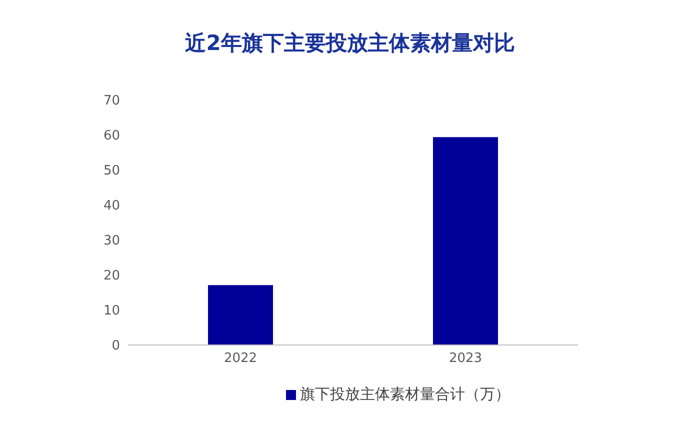 The height and width of the screenshot is (436, 700). What do you see at coordinates (116, 346) in the screenshot?
I see `y-tick-label: 0` at bounding box center [116, 346].